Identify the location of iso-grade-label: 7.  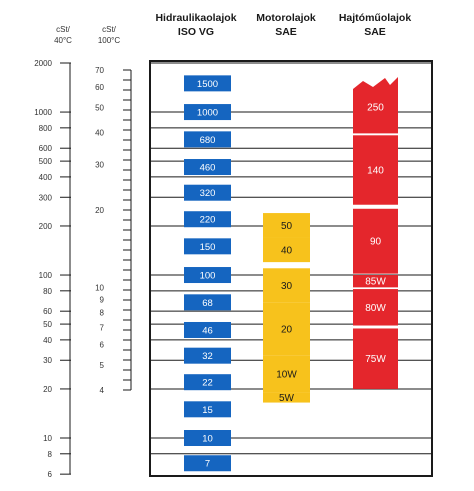
(207, 464).